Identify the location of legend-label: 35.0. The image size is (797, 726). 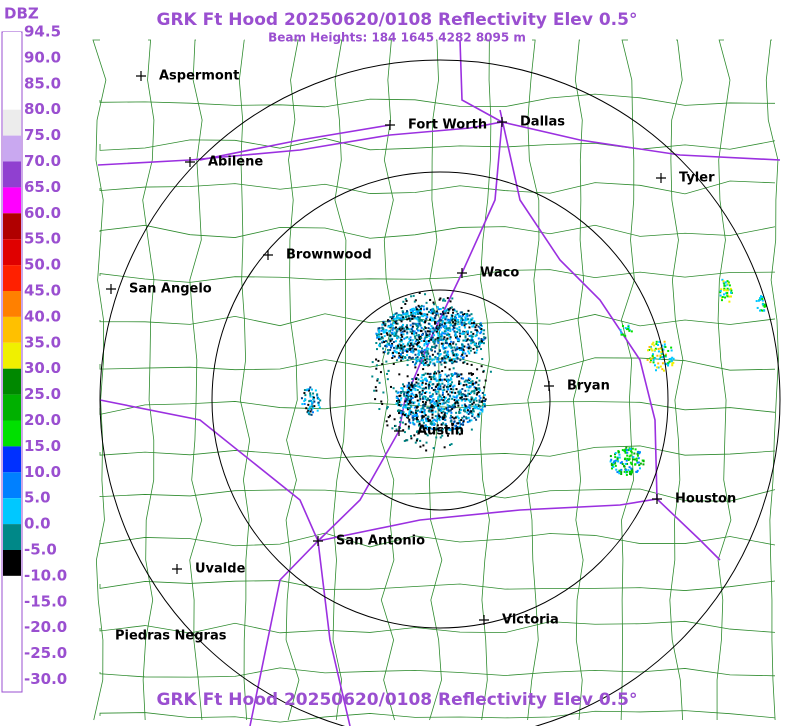
(42, 342).